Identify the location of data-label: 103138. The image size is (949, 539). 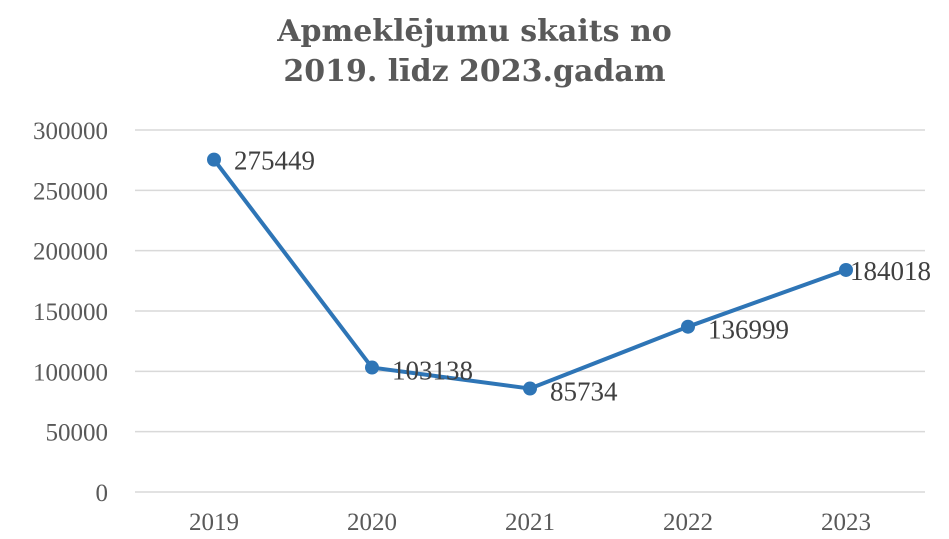
(432, 371).